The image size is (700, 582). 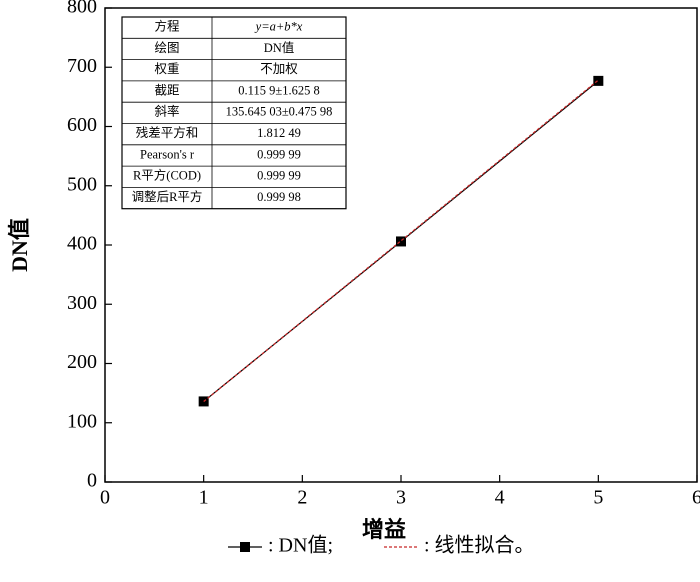 I want to click on y-tick-label: 100, so click(x=82, y=421).